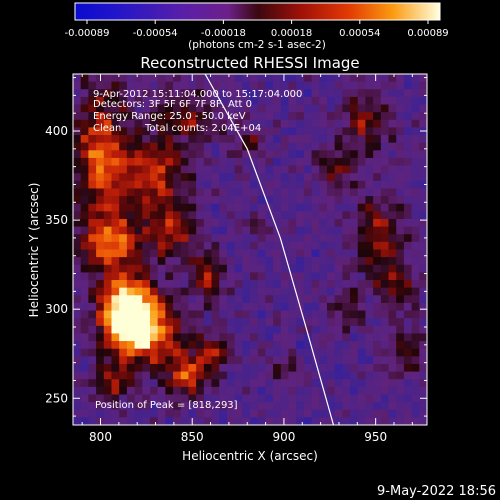 The width and height of the screenshot is (500, 500). Describe the element at coordinates (359, 33) in the screenshot. I see `colorbar-tick-label: 0.00054` at that location.